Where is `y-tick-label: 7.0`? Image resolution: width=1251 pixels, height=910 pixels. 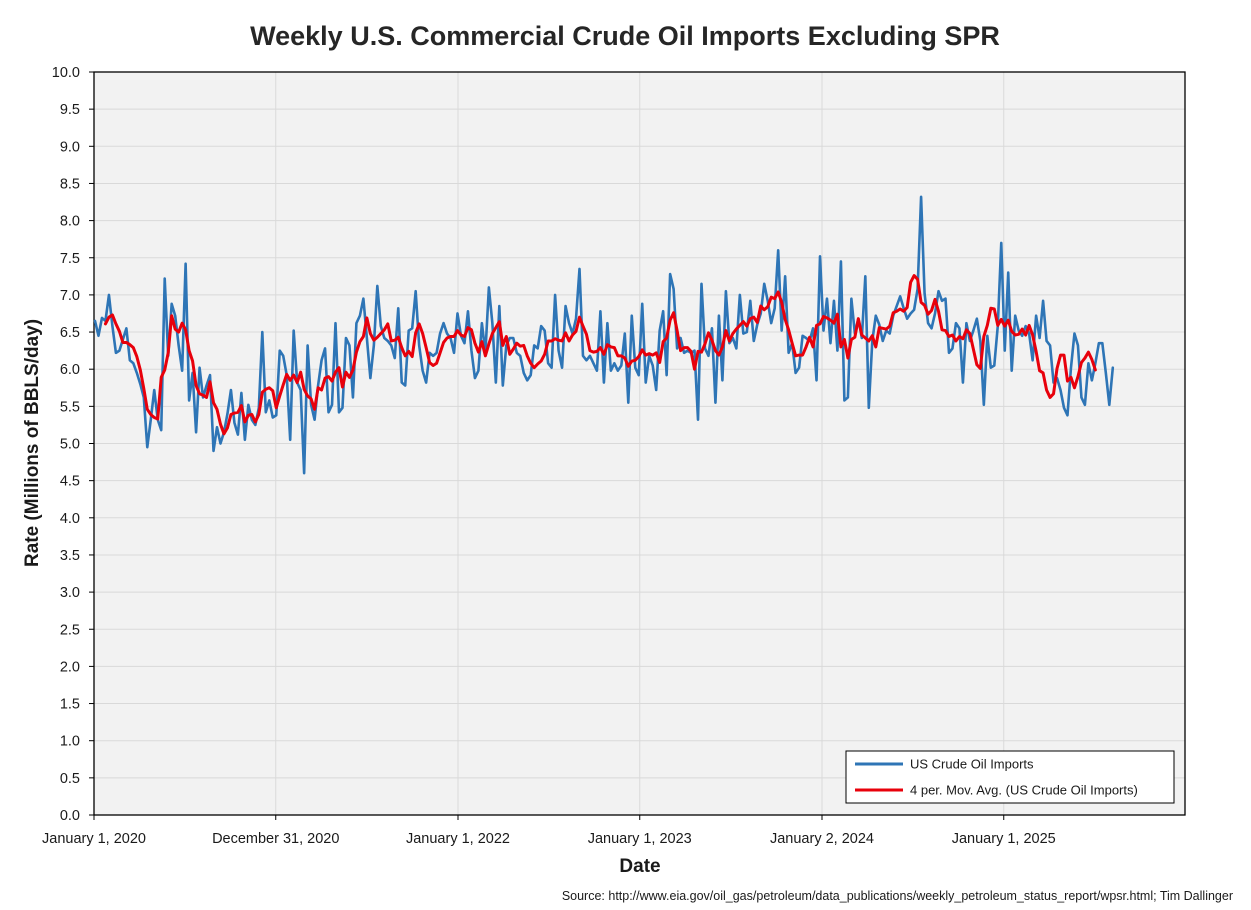 y-tick-label: 7.0 is located at coordinates (70, 296).